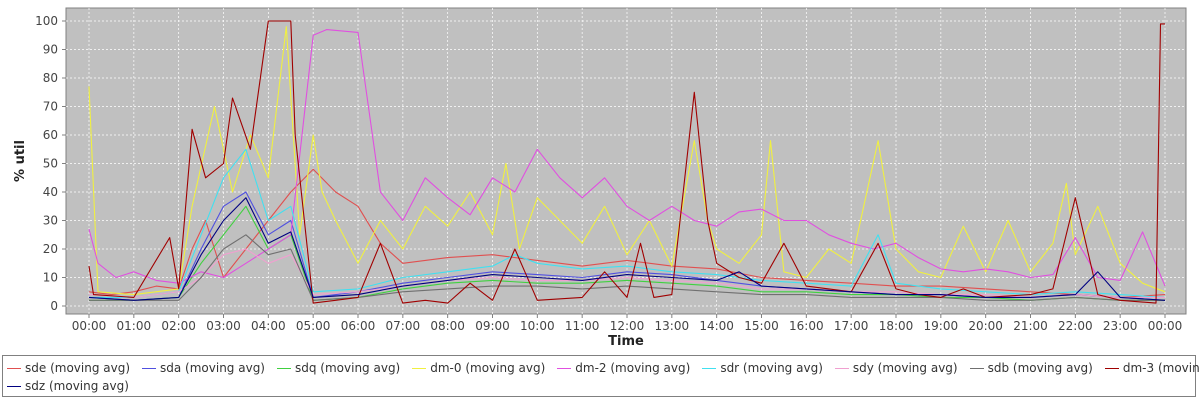 This screenshot has width=1200, height=400. Describe the element at coordinates (50, 78) in the screenshot. I see `y-tick-label: 80` at that location.